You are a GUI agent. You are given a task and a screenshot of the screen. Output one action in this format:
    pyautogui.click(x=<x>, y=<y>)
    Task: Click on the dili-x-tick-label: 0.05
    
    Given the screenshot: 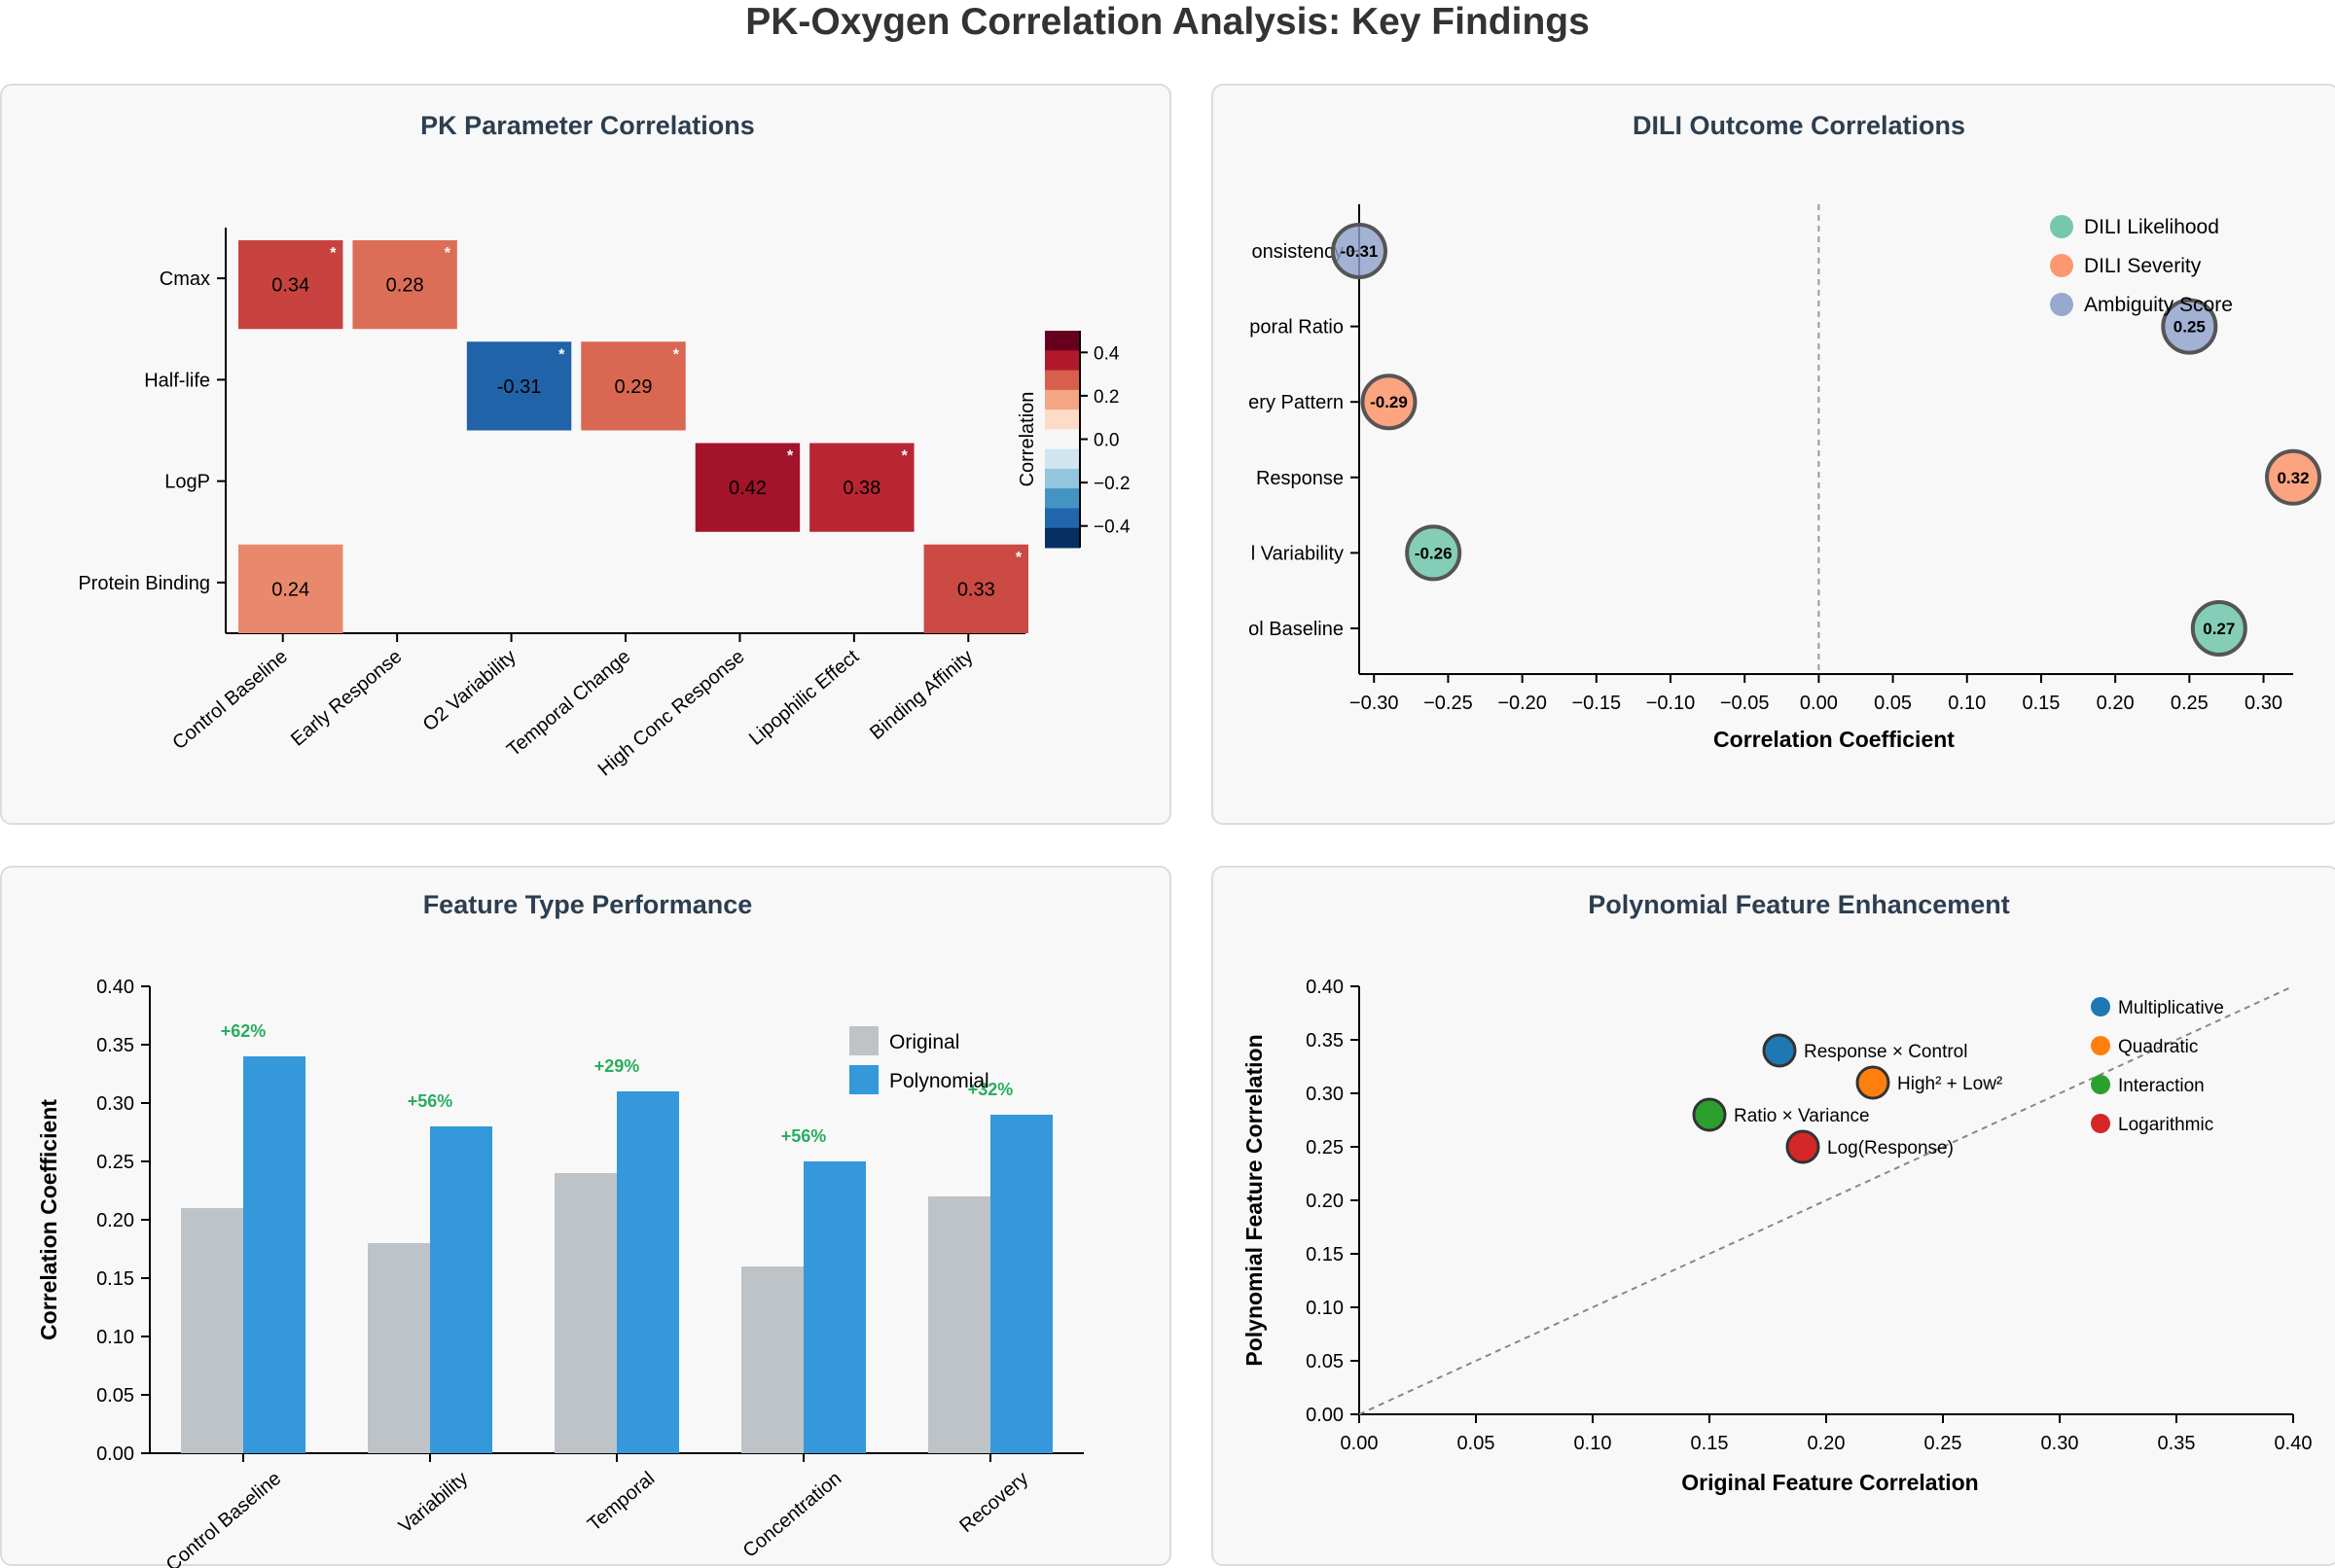 What is the action you would take?
    pyautogui.click(x=1893, y=703)
    